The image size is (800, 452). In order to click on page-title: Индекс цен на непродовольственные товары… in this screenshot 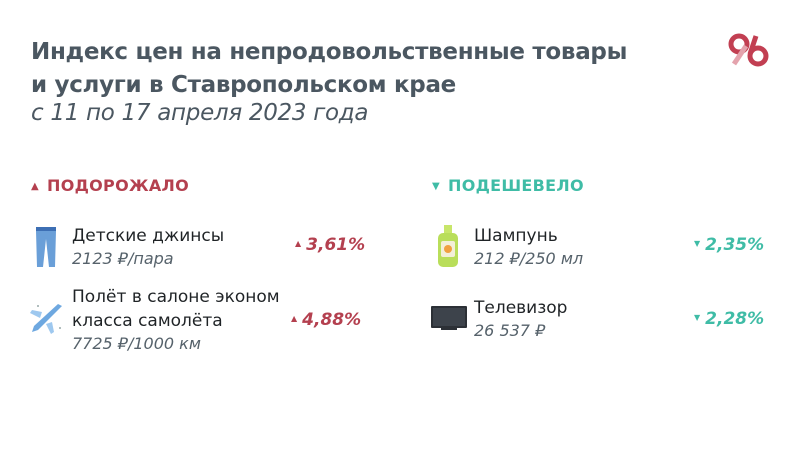, I will do `click(329, 69)`.